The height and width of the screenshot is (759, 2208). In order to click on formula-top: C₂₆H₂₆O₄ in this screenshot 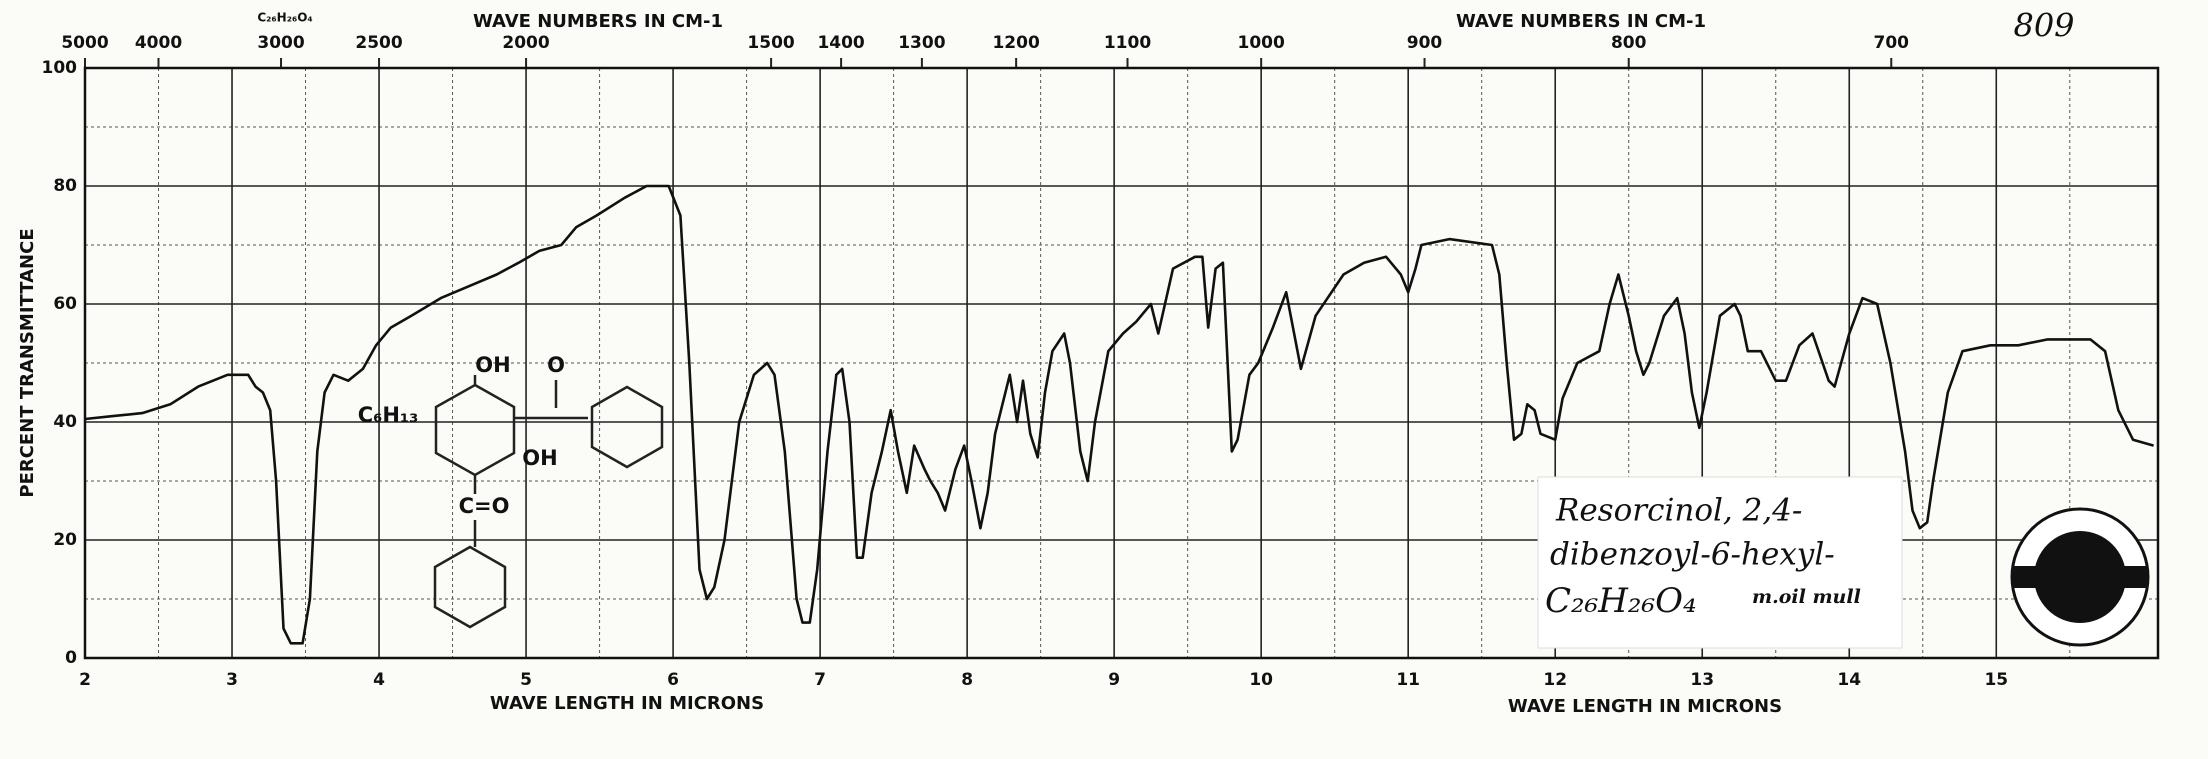, I will do `click(284, 18)`.